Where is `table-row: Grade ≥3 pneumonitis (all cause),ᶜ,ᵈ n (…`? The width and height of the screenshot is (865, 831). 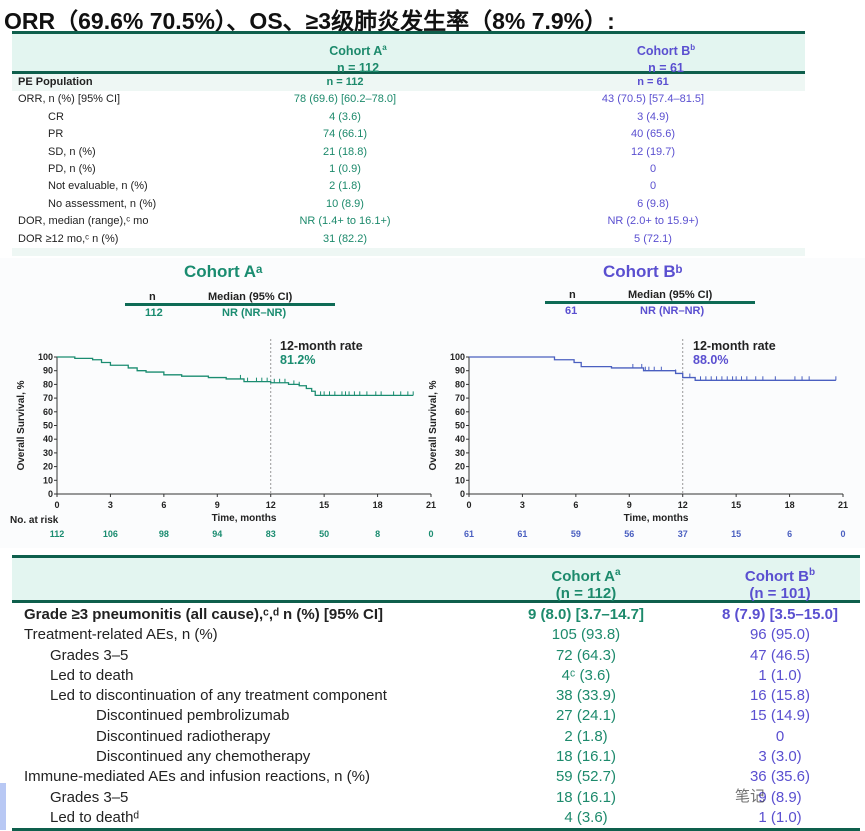
table-row: Grade ≥3 pneumonitis (all cause),ᶜ,ᵈ n (… is located at coordinates (436, 615).